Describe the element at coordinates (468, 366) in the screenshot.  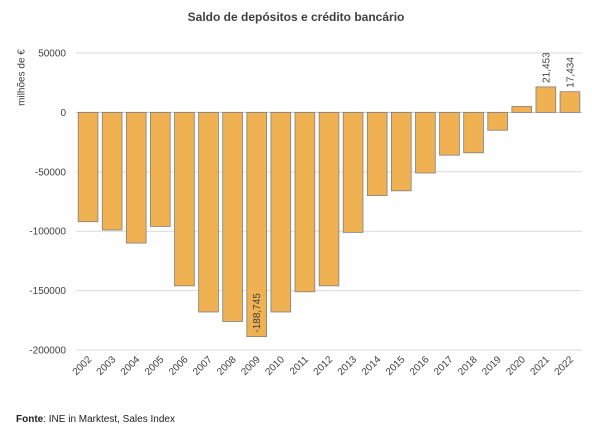
I see `x-tick-label: 2018` at that location.